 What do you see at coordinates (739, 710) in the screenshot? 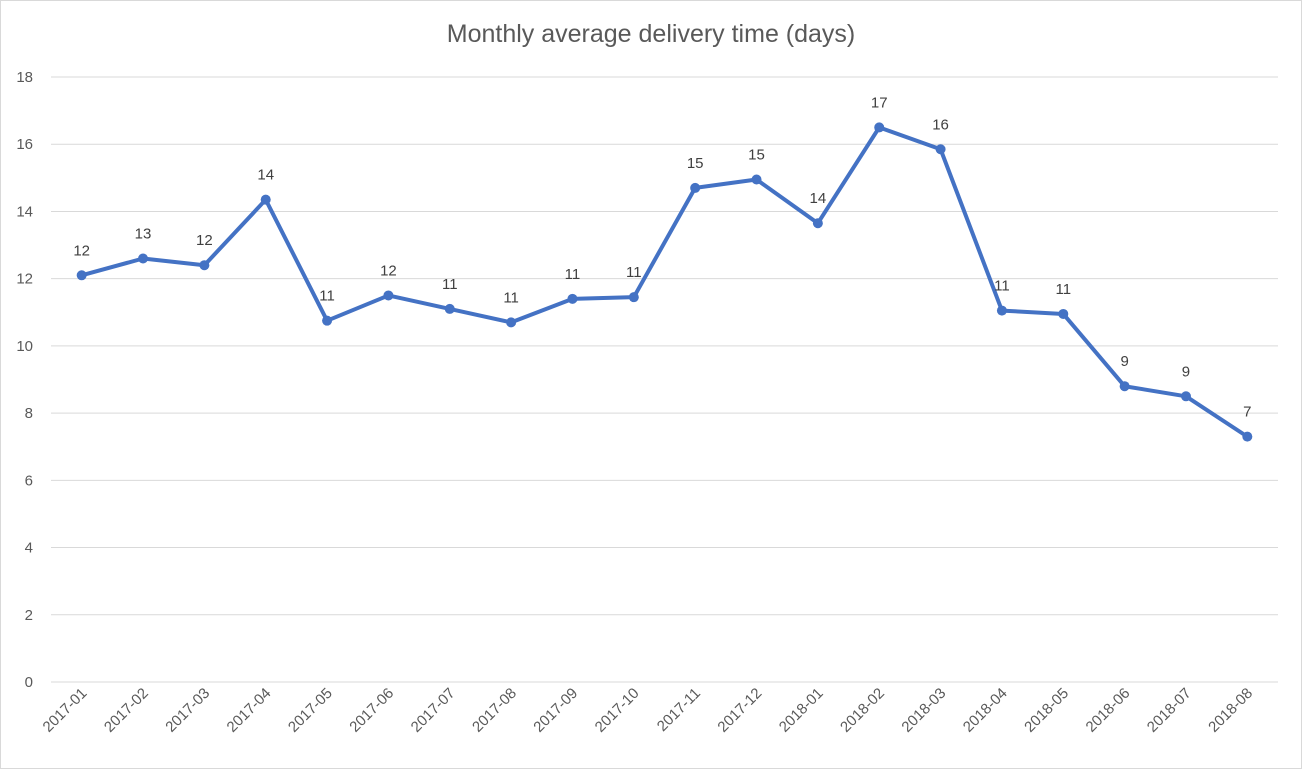
I see `x-tick-label: 2017-12` at bounding box center [739, 710].